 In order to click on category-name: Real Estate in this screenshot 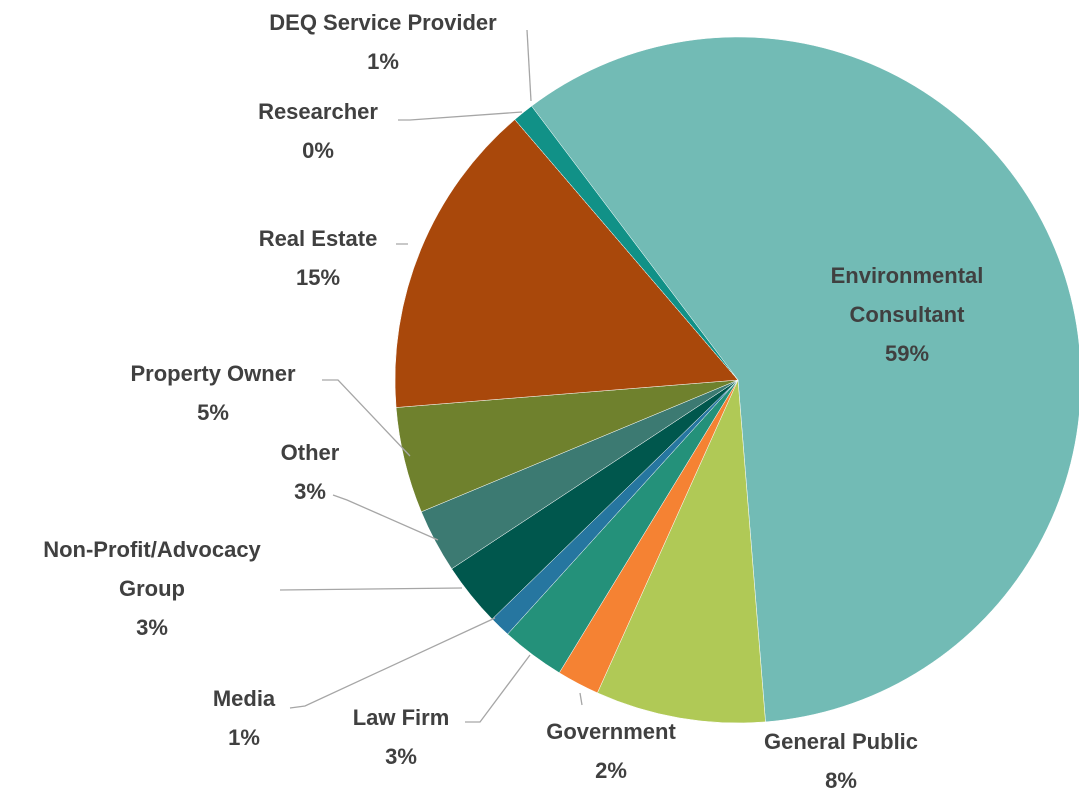, I will do `click(318, 238)`.